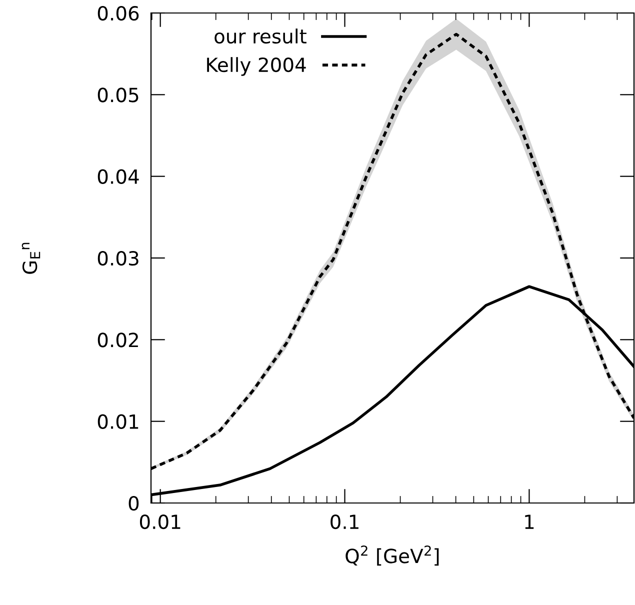  What do you see at coordinates (256, 66) in the screenshot?
I see `legend-label: Kelly 2004` at bounding box center [256, 66].